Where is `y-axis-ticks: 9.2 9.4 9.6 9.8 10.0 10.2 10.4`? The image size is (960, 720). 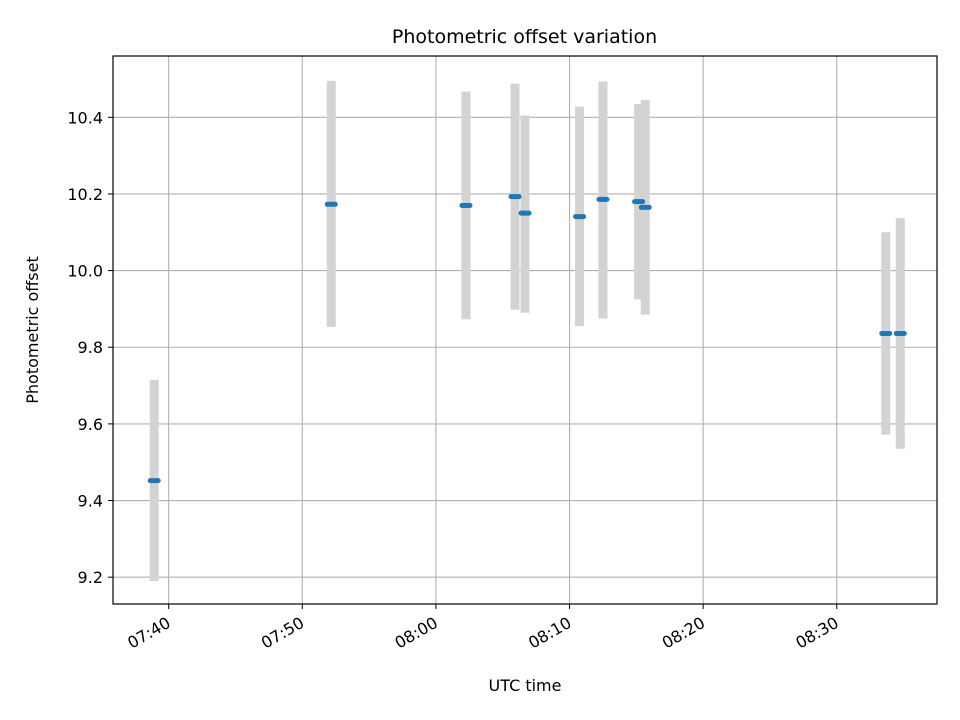 y-axis-ticks: 9.2 9.4 9.6 9.8 10.0 10.2 10.4 is located at coordinates (90, 347).